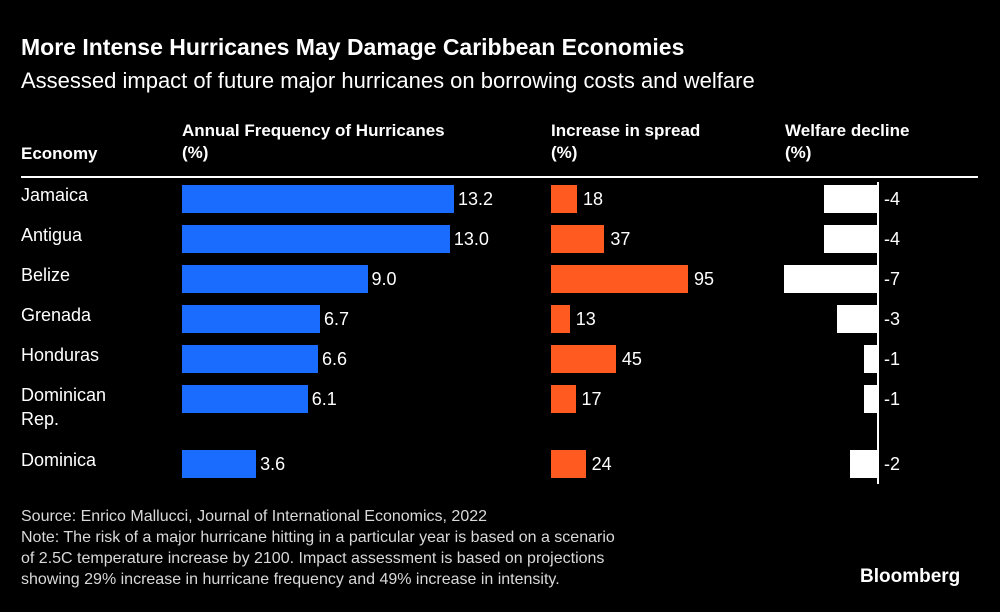  Describe the element at coordinates (471, 239) in the screenshot. I see `frequency-value-antigua: 13.0` at that location.